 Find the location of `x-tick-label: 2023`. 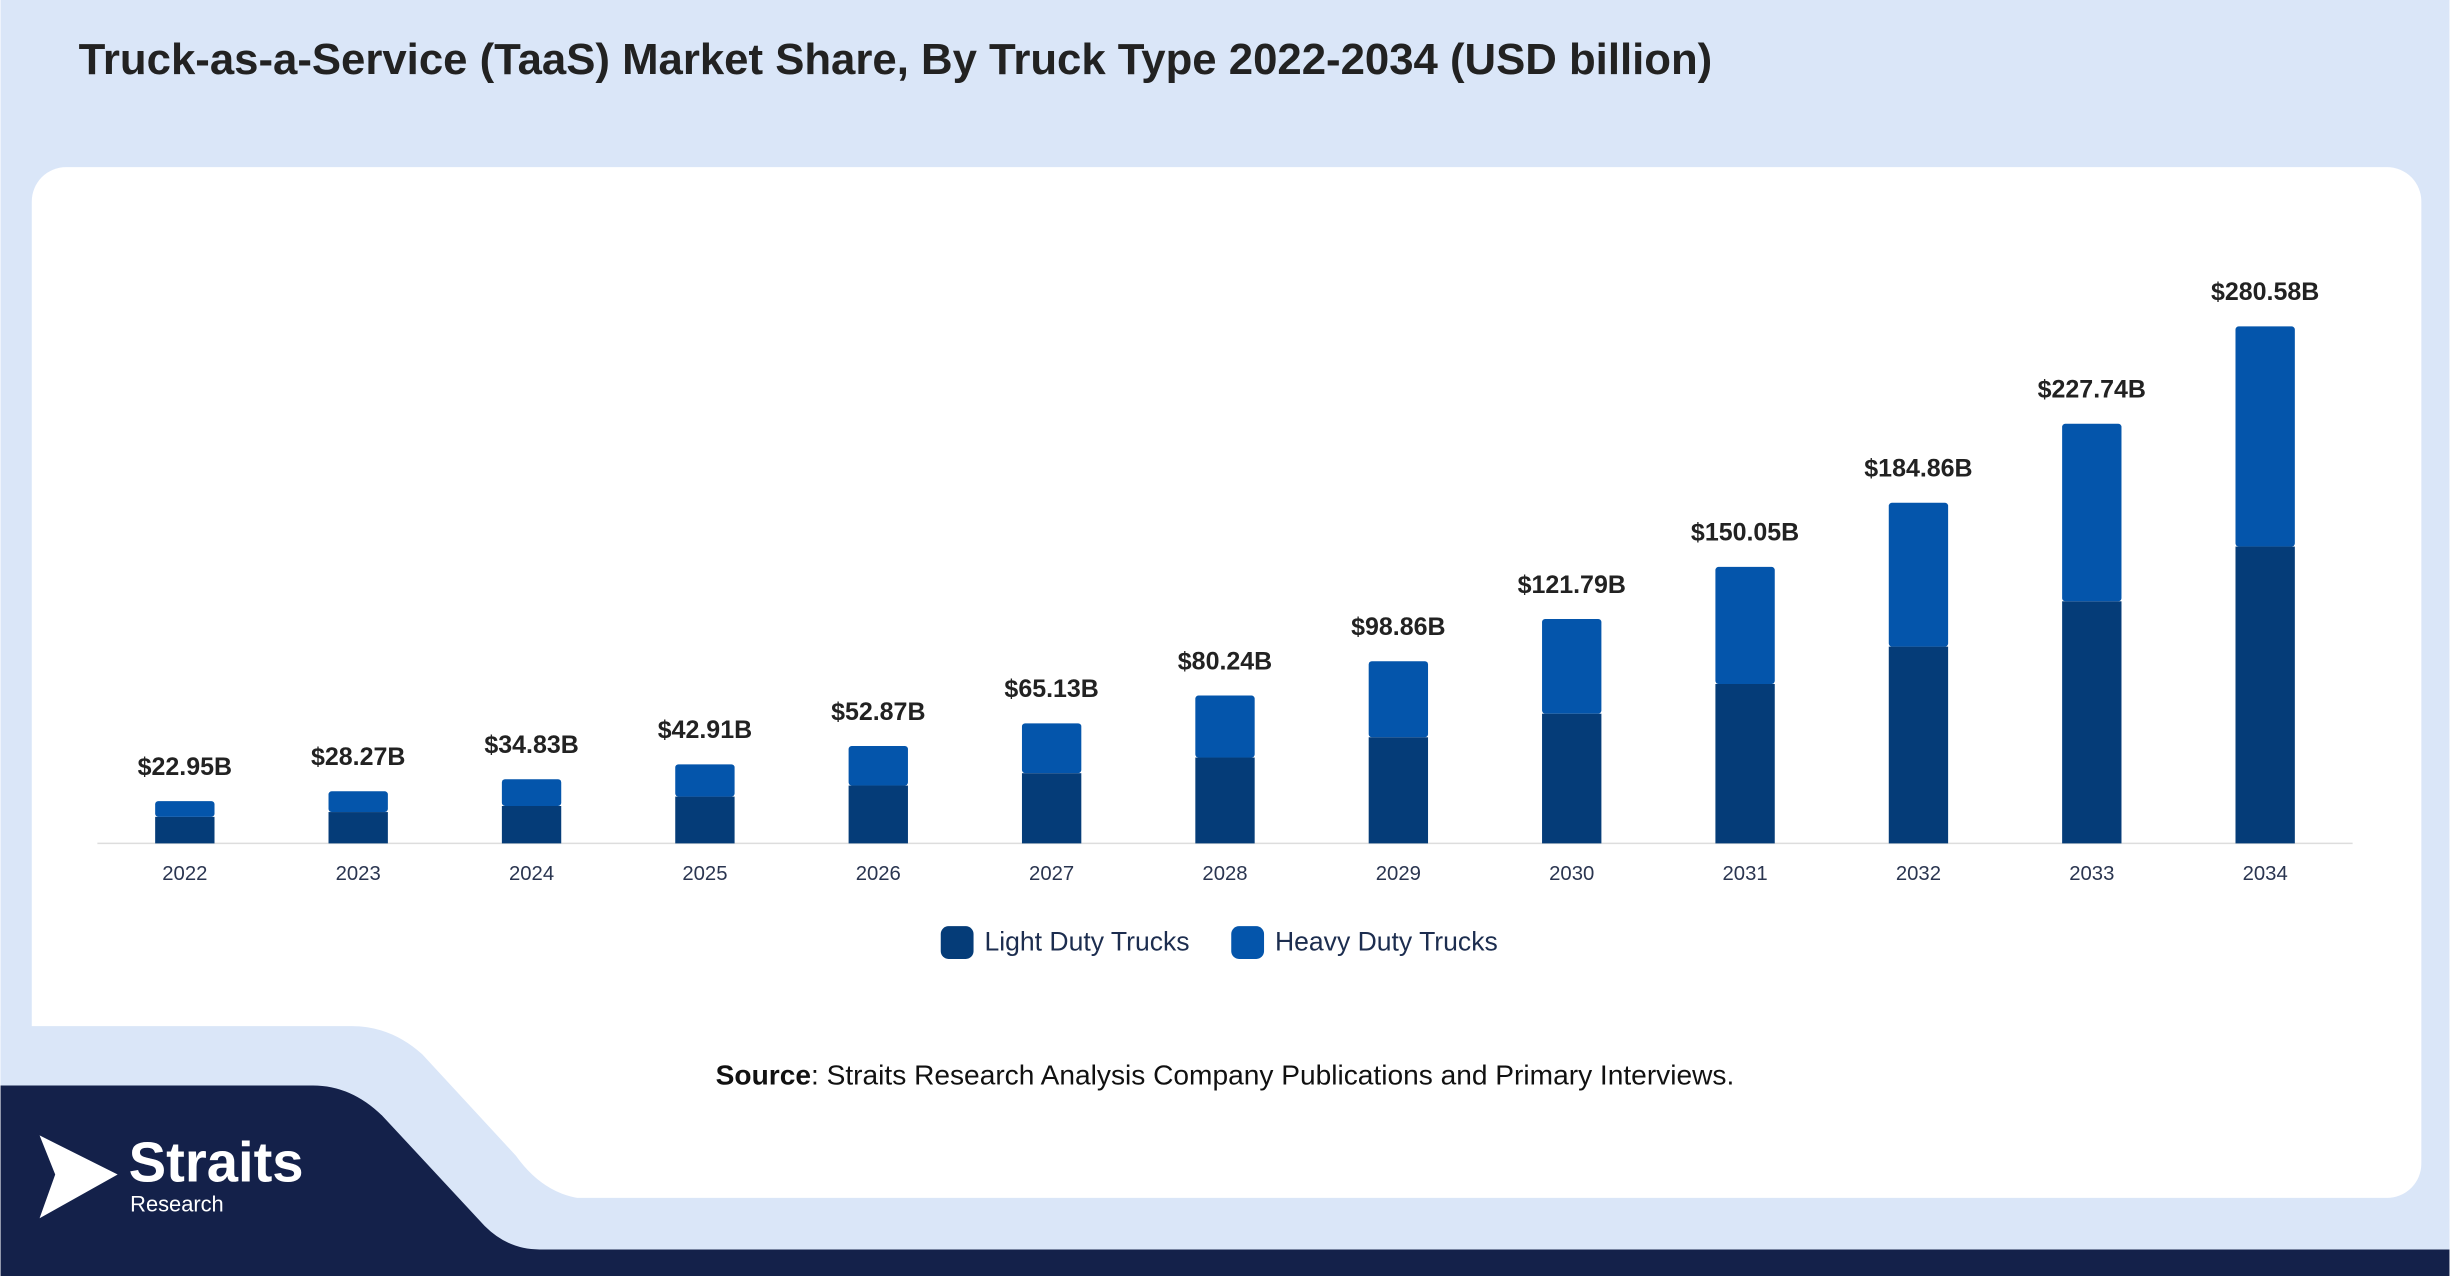

x-tick-label: 2023 is located at coordinates (358, 874).